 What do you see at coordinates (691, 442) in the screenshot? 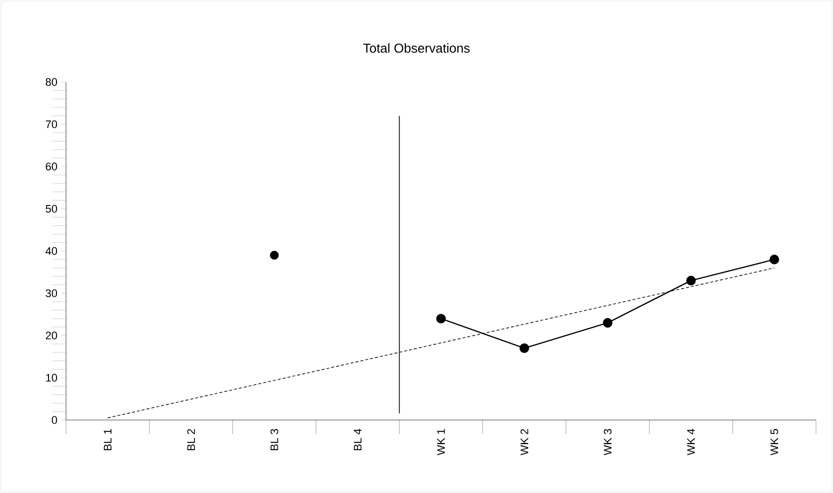
I see `x-tick-label: WK 4` at bounding box center [691, 442].